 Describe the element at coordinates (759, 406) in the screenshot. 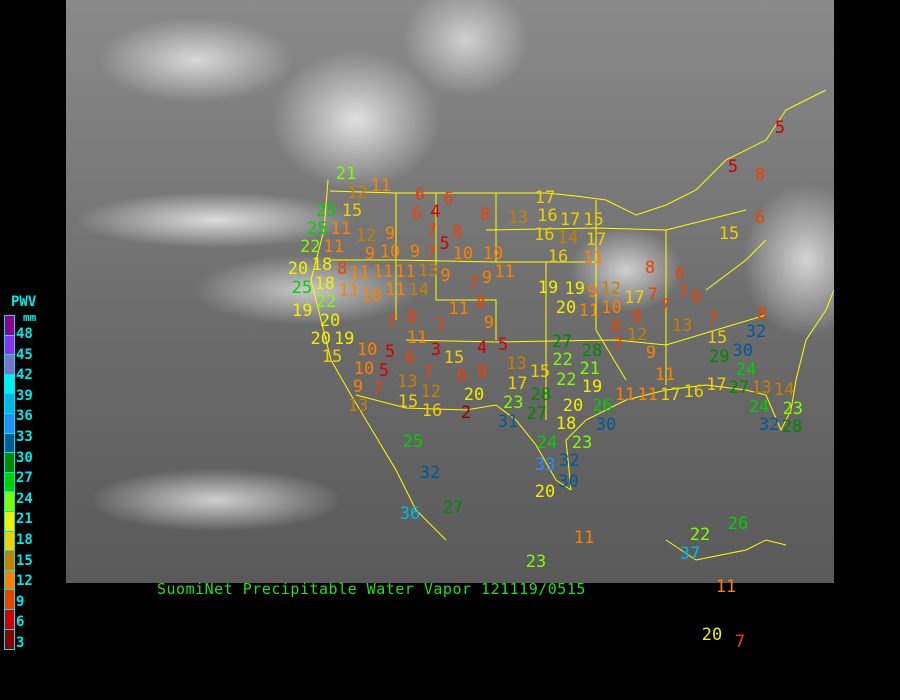

I see `station-pwv-value: 24` at that location.